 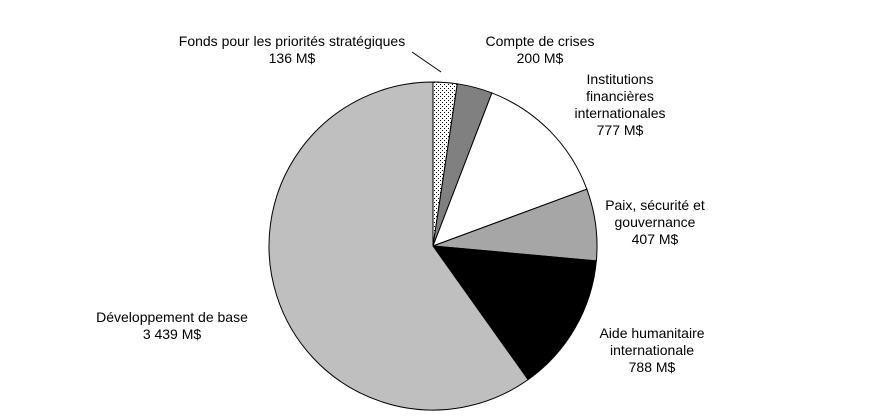 I want to click on slice-label-line: 788 M$, so click(x=652, y=367).